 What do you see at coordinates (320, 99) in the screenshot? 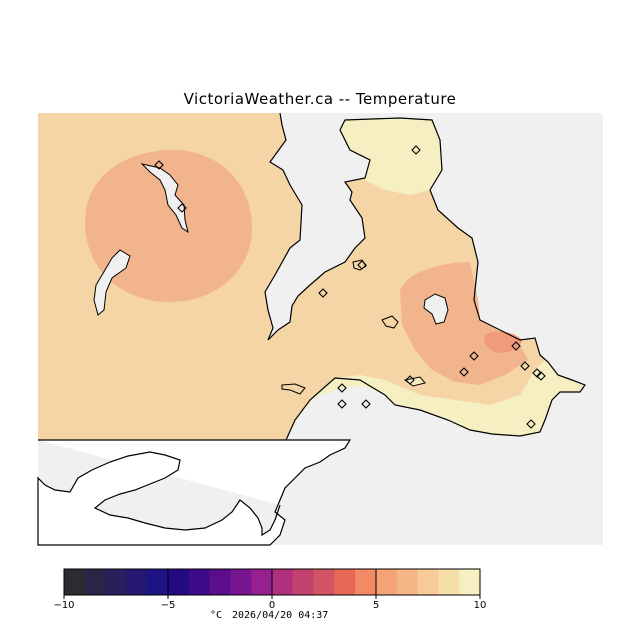
I see `map-title: VictoriaWeather.ca -- Temperature` at bounding box center [320, 99].